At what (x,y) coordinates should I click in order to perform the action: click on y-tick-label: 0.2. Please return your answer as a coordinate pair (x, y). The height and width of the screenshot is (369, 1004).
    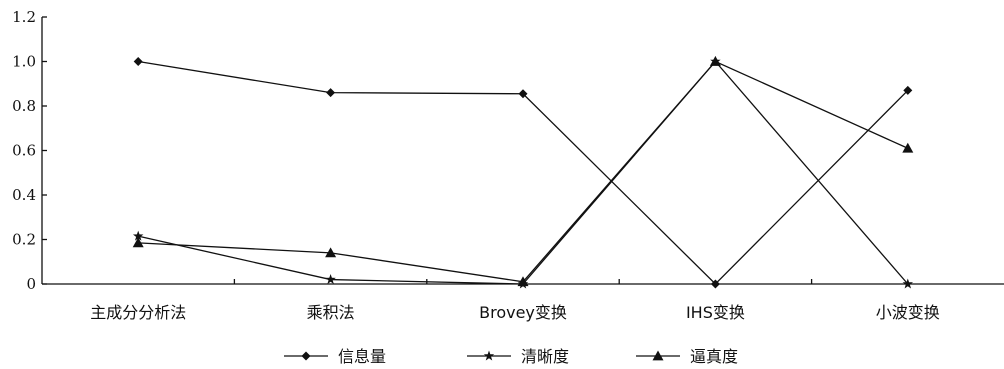
    Looking at the image, I should click on (24, 240).